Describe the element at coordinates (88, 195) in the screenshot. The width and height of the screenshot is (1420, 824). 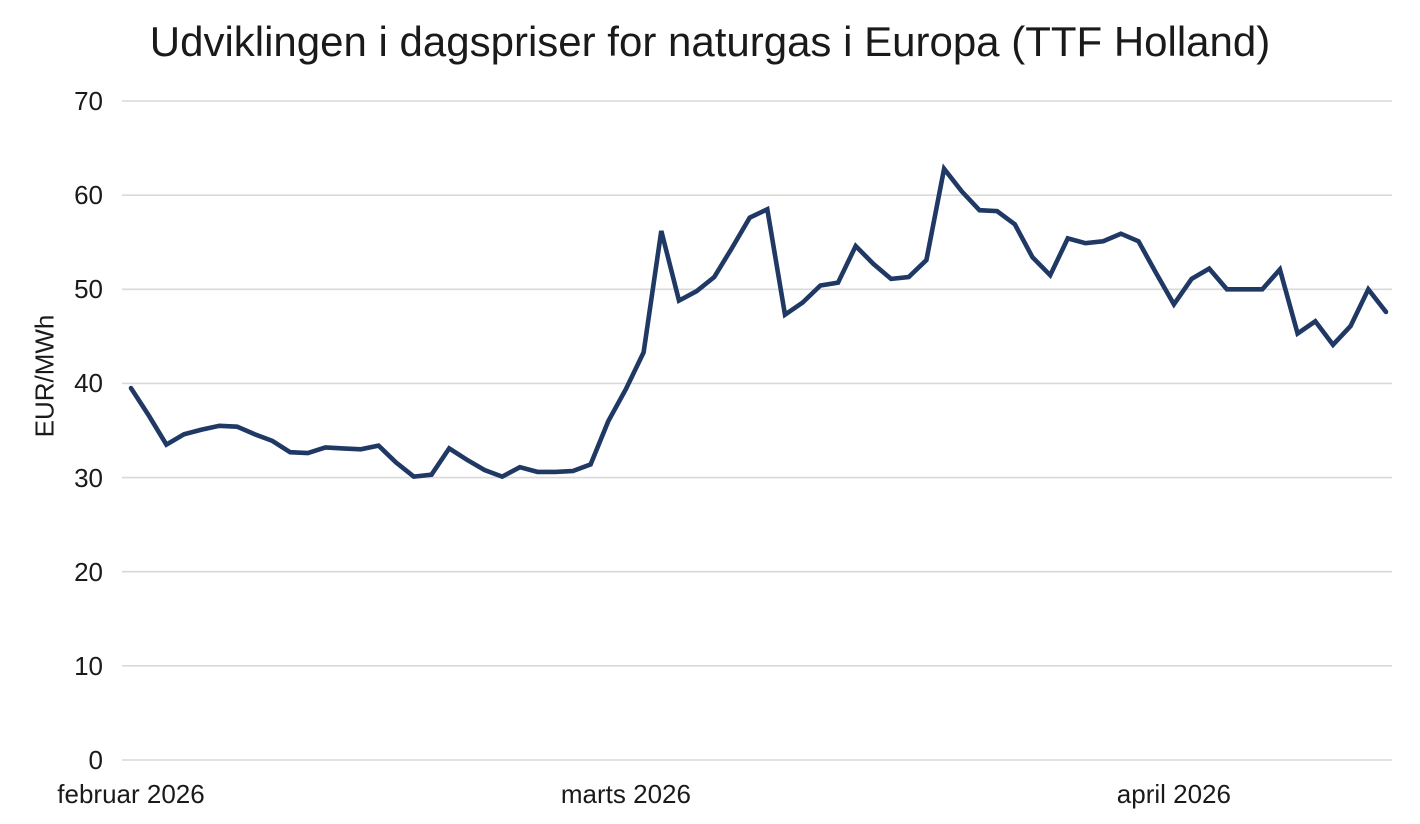
I see `y-tick-label-60: 60` at that location.